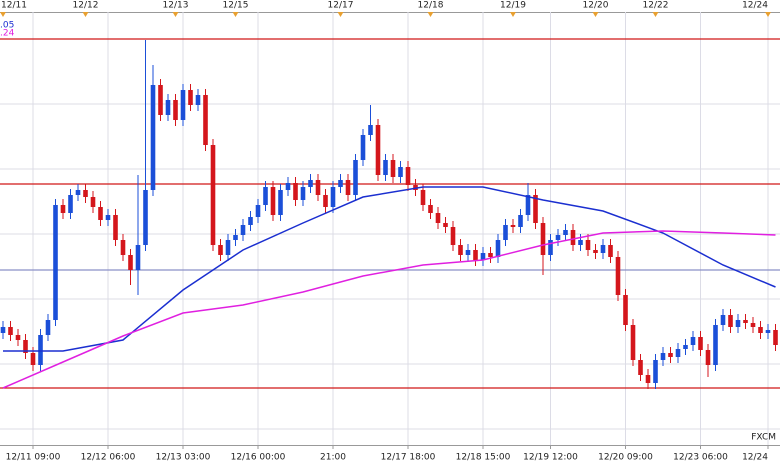 This screenshot has width=780, height=466. What do you see at coordinates (183, 458) in the screenshot?
I see `x-tick-label: 12/13 03:00` at bounding box center [183, 458].